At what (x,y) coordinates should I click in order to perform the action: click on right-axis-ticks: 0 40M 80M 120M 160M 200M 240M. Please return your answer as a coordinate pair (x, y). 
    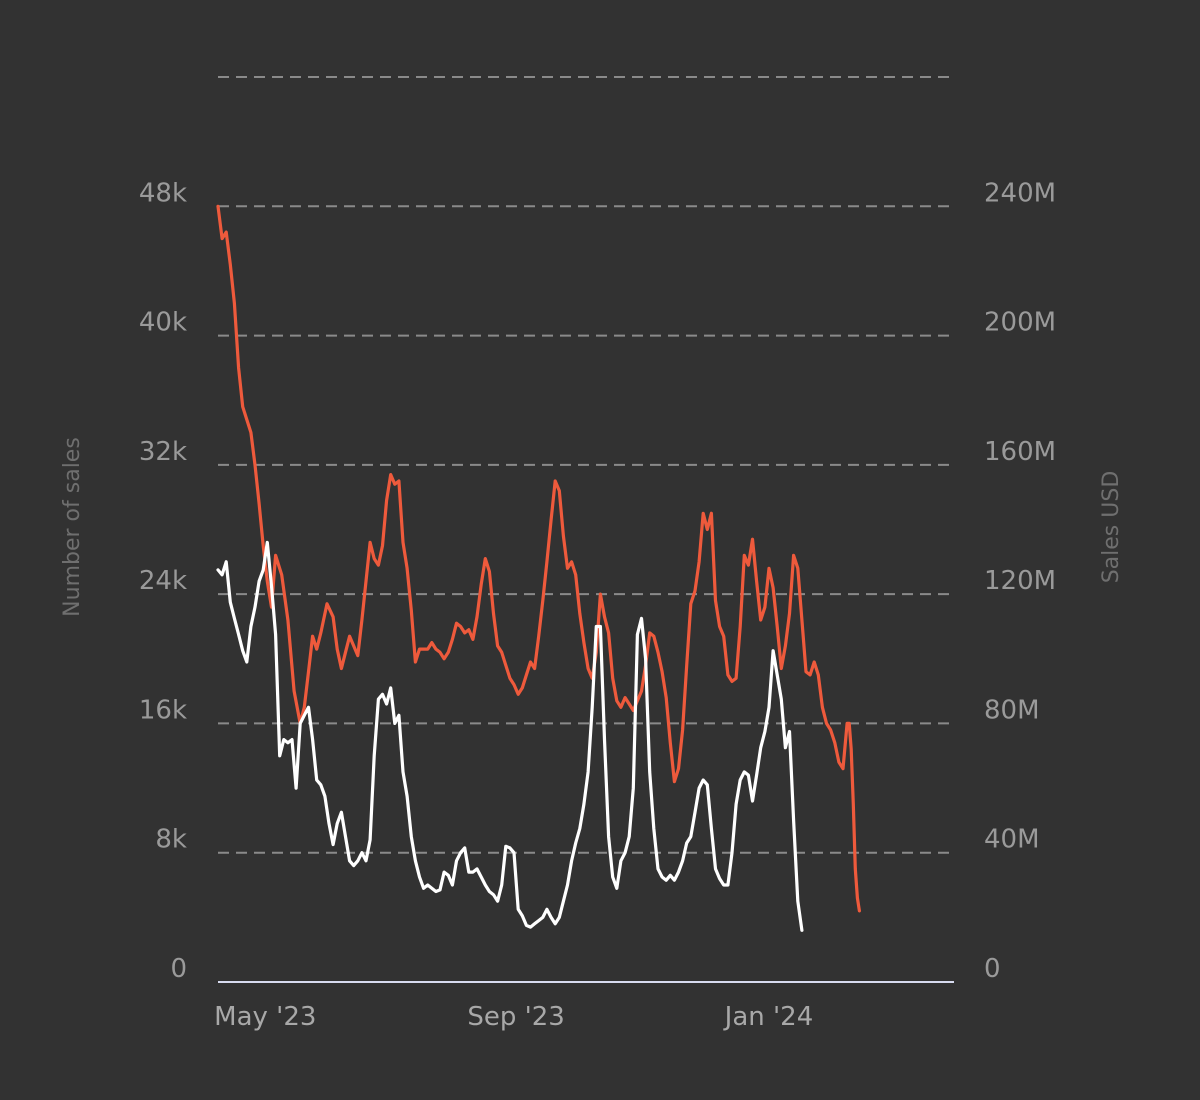
    Looking at the image, I should click on (1020, 581).